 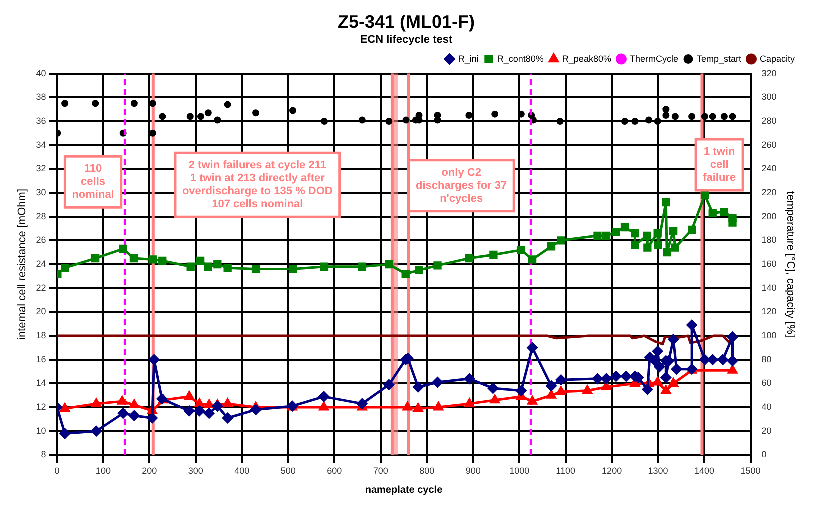 What do you see at coordinates (150, 471) in the screenshot?
I see `x-tick-label: 200` at bounding box center [150, 471].